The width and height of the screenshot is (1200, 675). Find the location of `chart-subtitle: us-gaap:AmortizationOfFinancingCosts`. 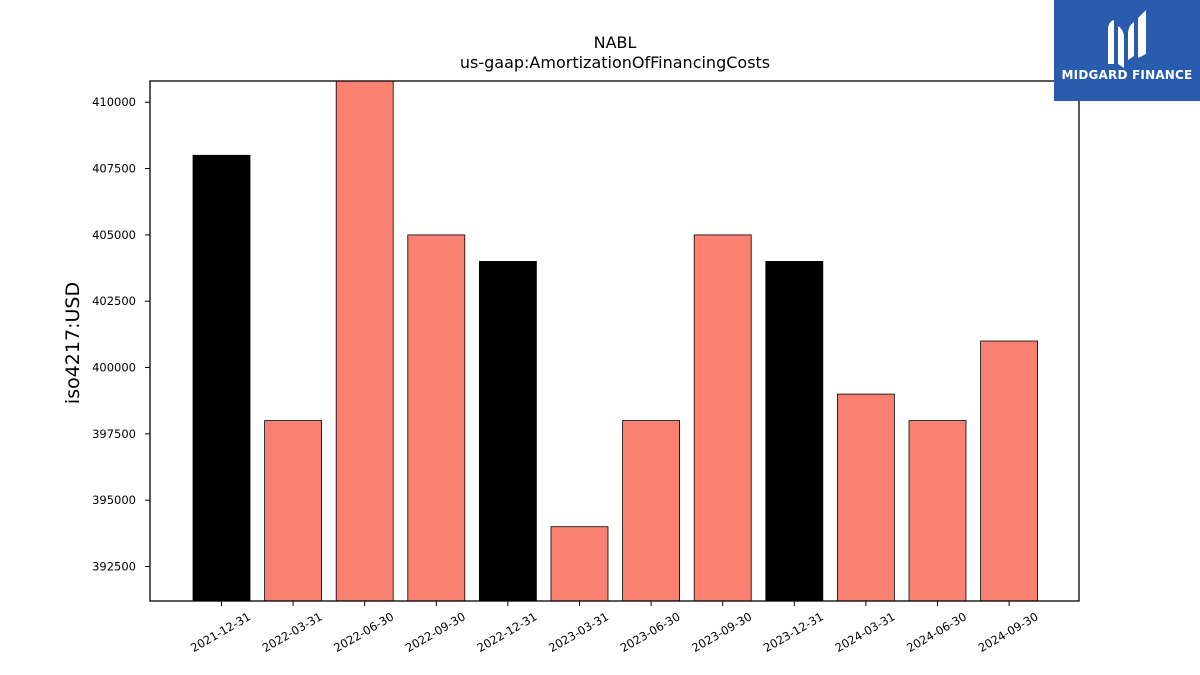

chart-subtitle: us-gaap:AmortizationOfFinancingCosts is located at coordinates (615, 62).